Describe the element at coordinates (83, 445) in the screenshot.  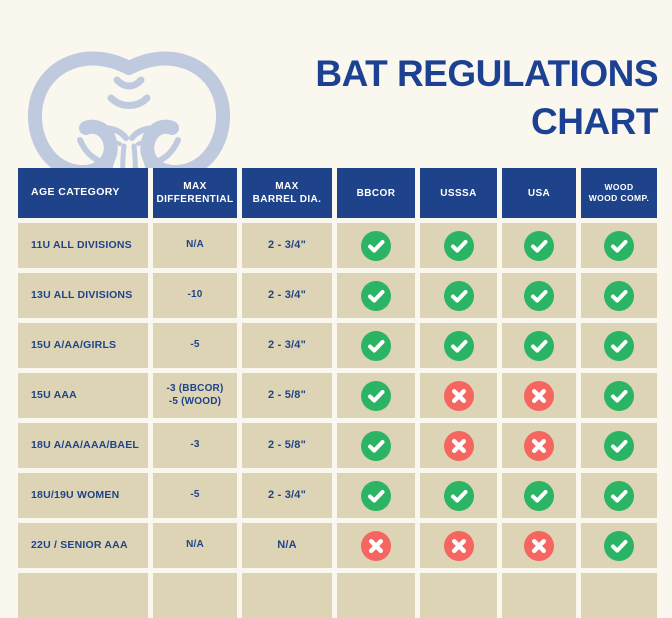
I see `age-category-cell: 18U A/AA/AAA/BAEL` at that location.